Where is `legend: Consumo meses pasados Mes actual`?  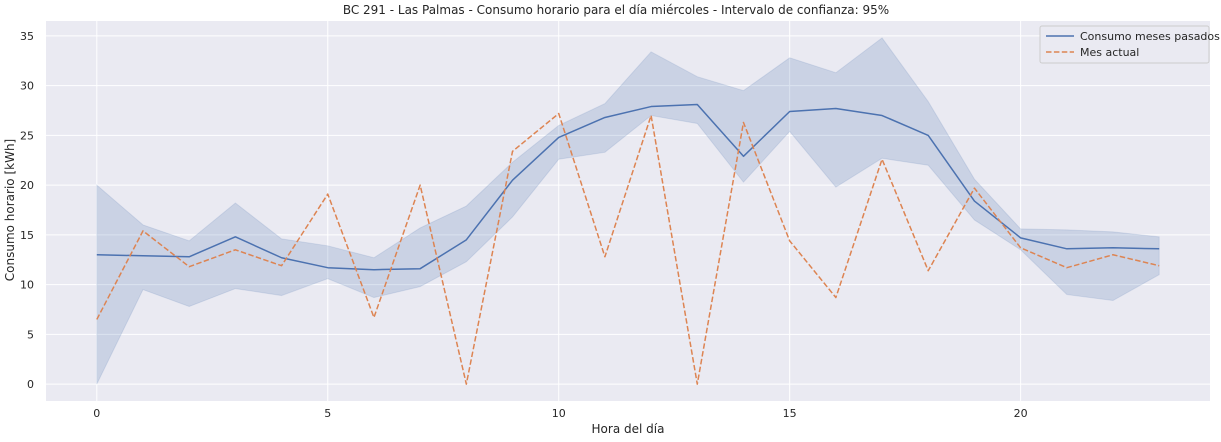 legend: Consumo meses pasados Mes actual is located at coordinates (1129, 44).